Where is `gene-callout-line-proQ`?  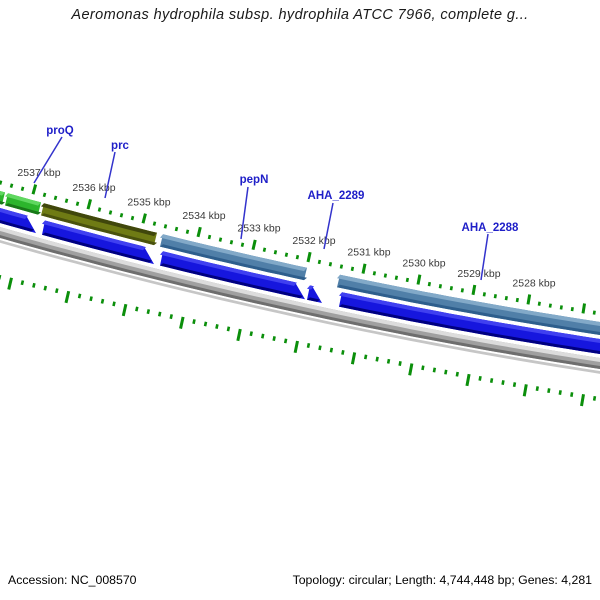 gene-callout-line-proQ is located at coordinates (48, 160).